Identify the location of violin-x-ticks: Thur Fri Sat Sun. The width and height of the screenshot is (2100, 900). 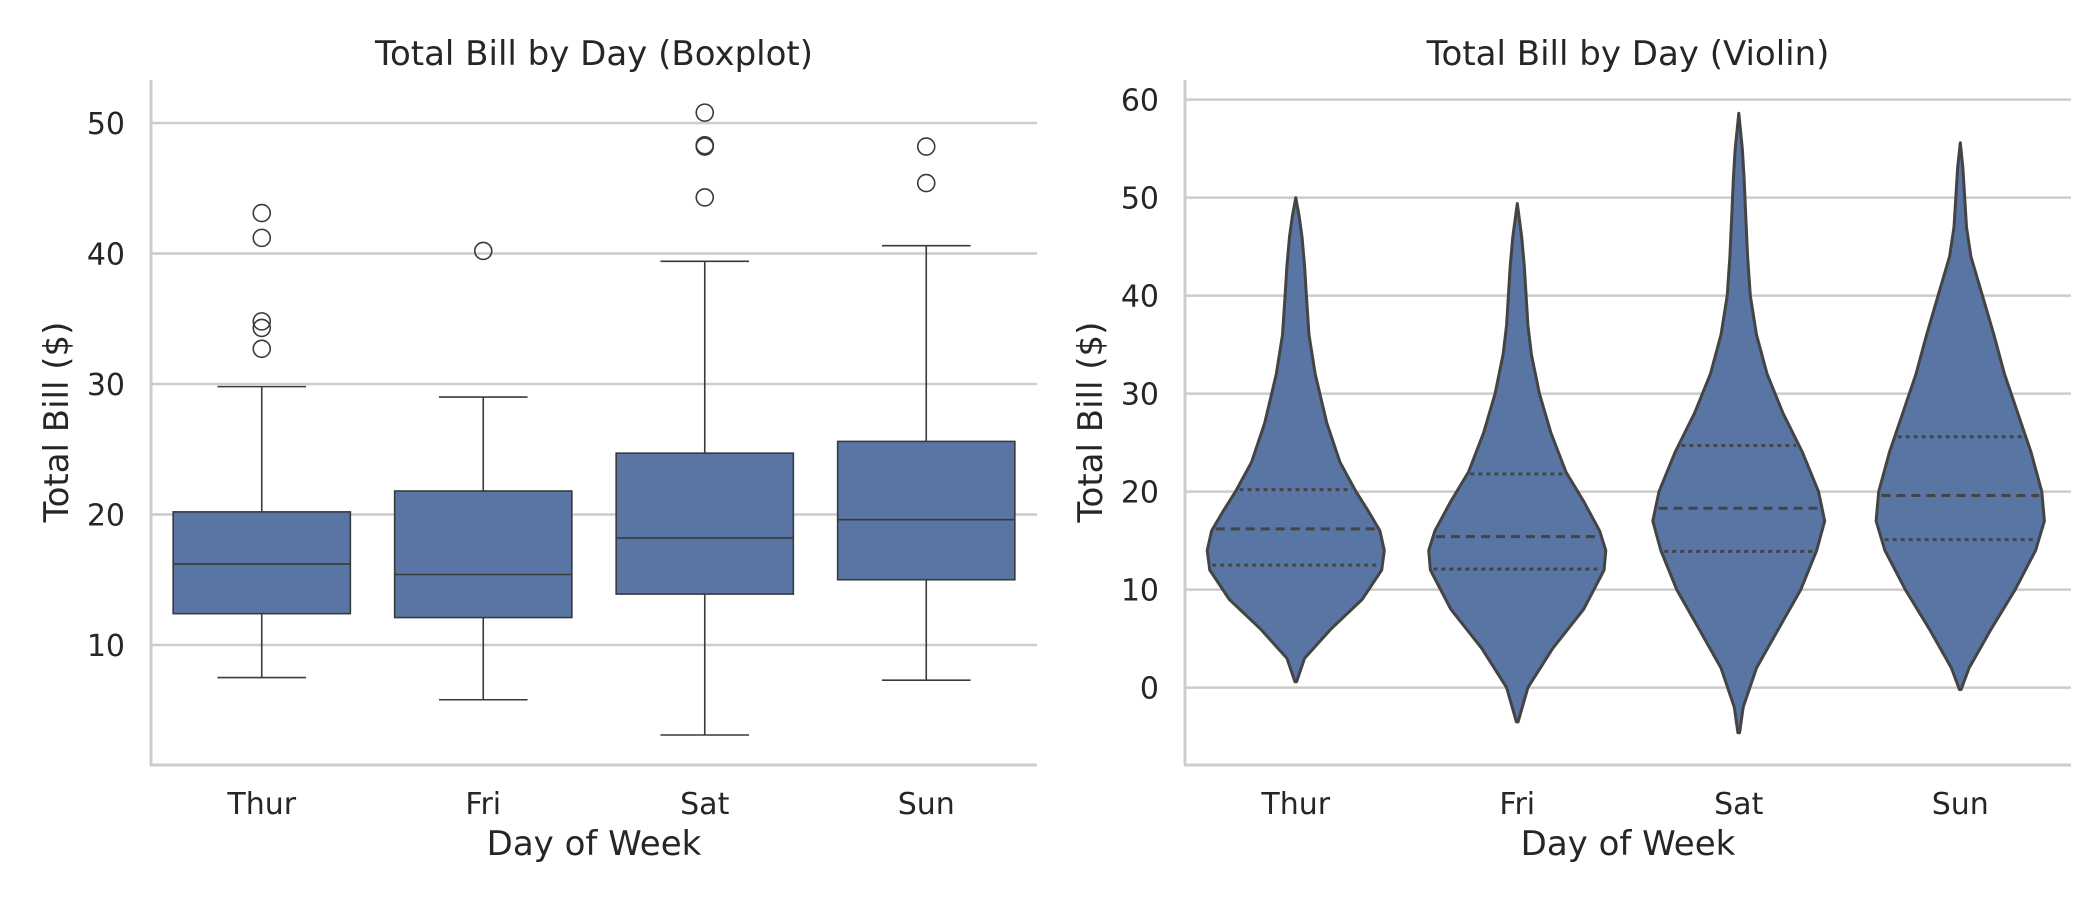
(1624, 804).